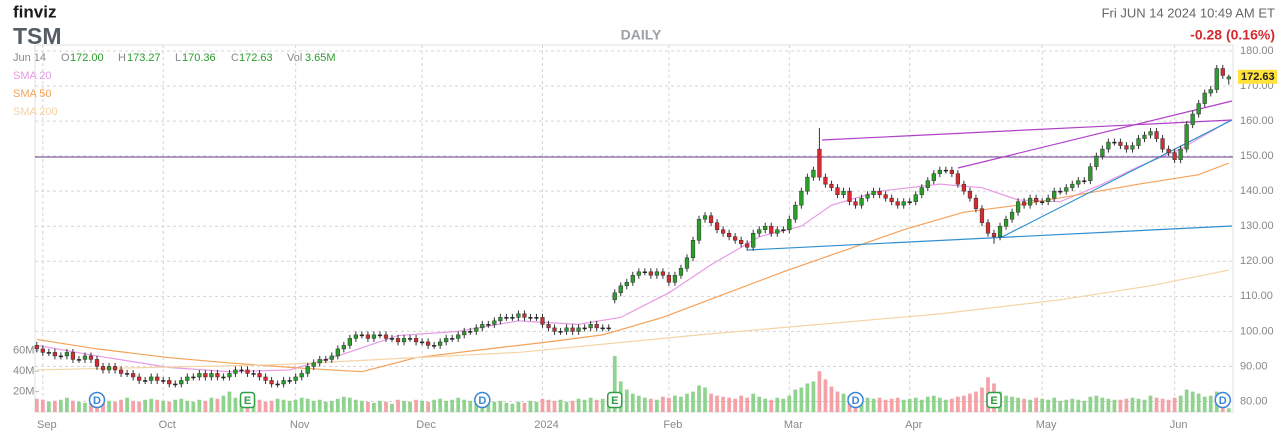 The width and height of the screenshot is (1287, 442). I want to click on y-tick-label: 150.00, so click(1257, 156).